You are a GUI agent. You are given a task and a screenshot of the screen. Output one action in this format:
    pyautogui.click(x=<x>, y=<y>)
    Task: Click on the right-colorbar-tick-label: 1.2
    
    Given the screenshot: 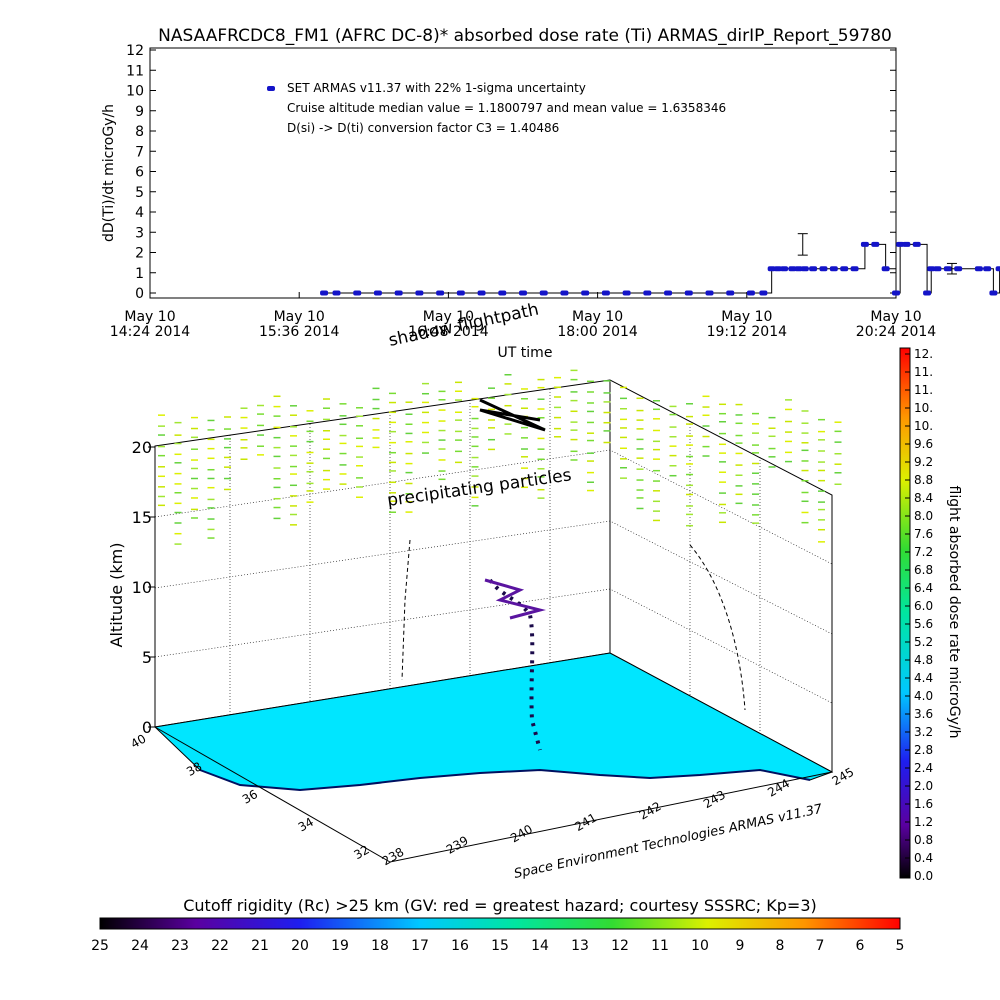 What is the action you would take?
    pyautogui.click(x=923, y=822)
    